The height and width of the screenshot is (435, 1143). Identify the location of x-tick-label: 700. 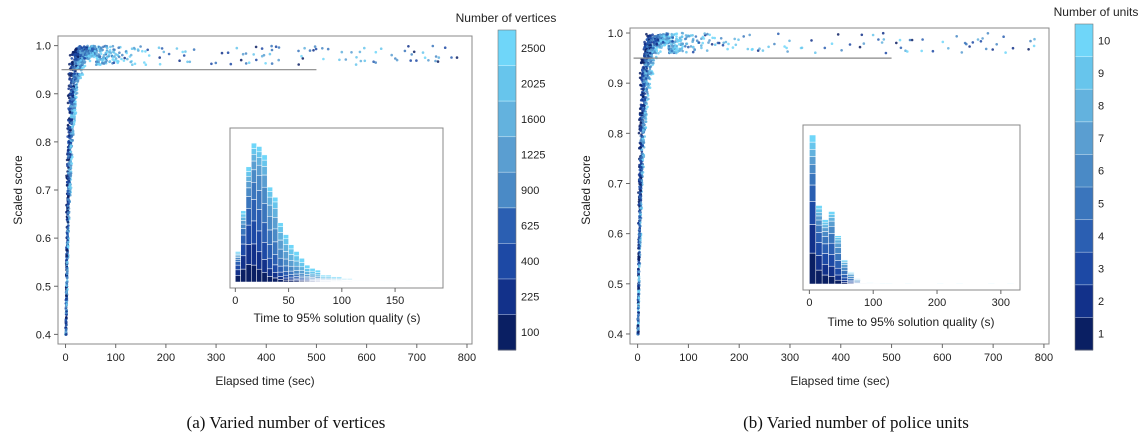
(993, 358).